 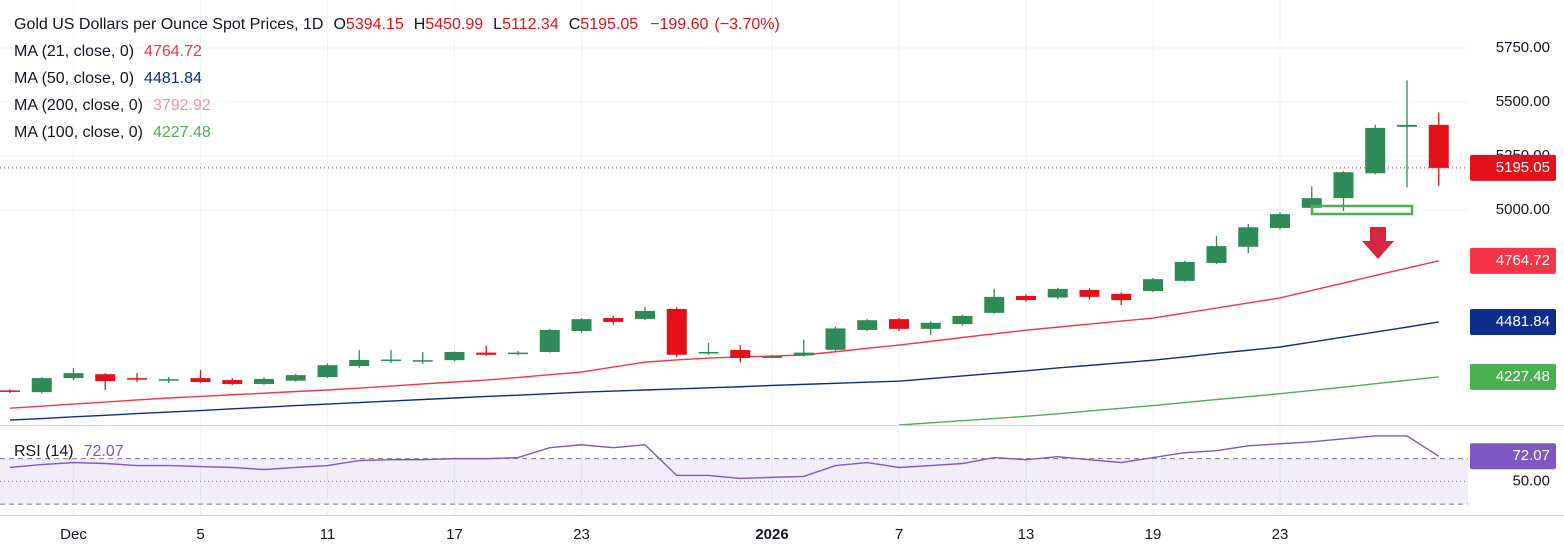 I want to click on rsi-legend: RSI (14) 72.07, so click(x=69, y=451).